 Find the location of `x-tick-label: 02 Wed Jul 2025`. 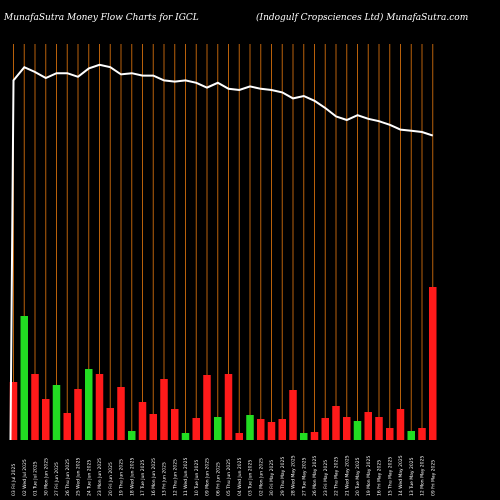

x-tick-label: 02 Wed Jul 2025 is located at coordinates (25, 477).